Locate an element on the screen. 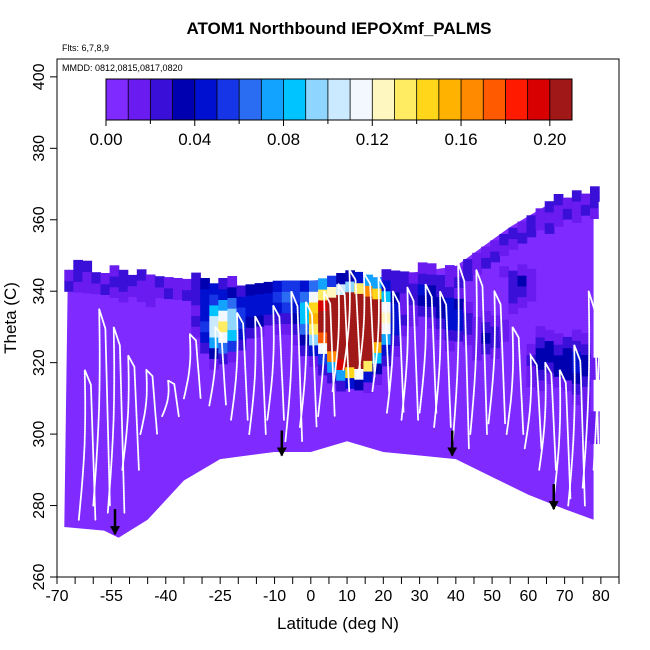  x-axis-label: Latitude (deg N) is located at coordinates (338, 623).